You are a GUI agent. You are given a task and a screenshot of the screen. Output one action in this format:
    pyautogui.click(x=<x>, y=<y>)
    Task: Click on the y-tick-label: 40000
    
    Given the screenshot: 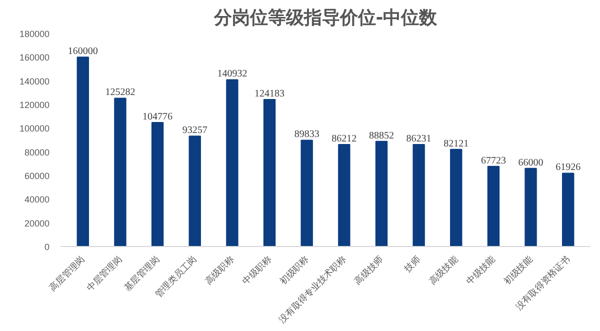 What is the action you would take?
    pyautogui.click(x=37, y=199)
    